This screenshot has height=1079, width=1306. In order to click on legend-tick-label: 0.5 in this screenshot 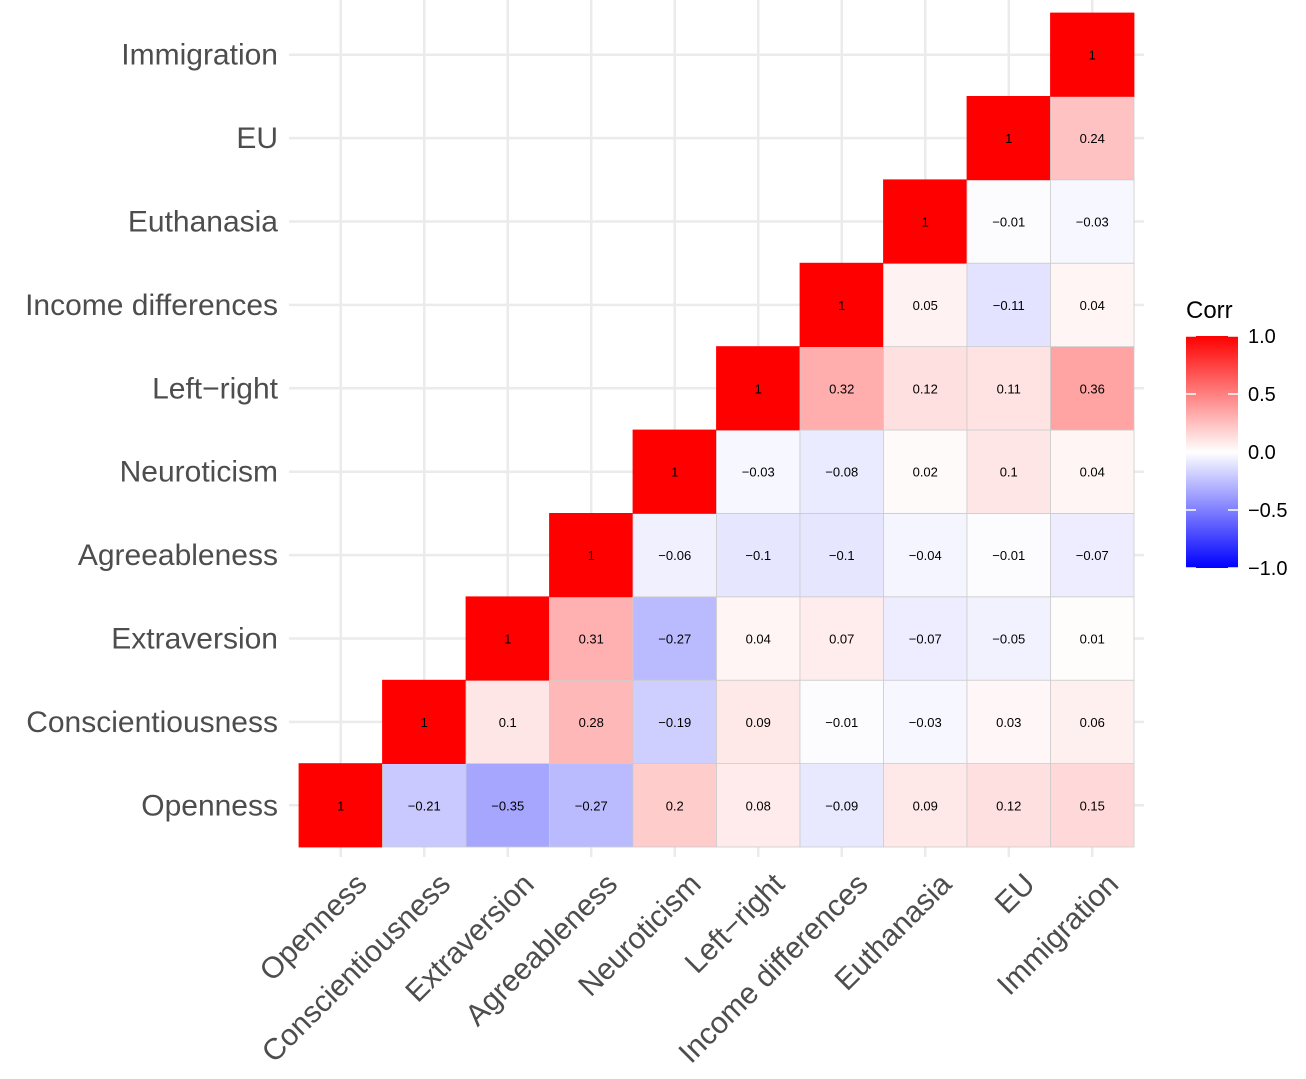, I will do `click(1262, 395)`.